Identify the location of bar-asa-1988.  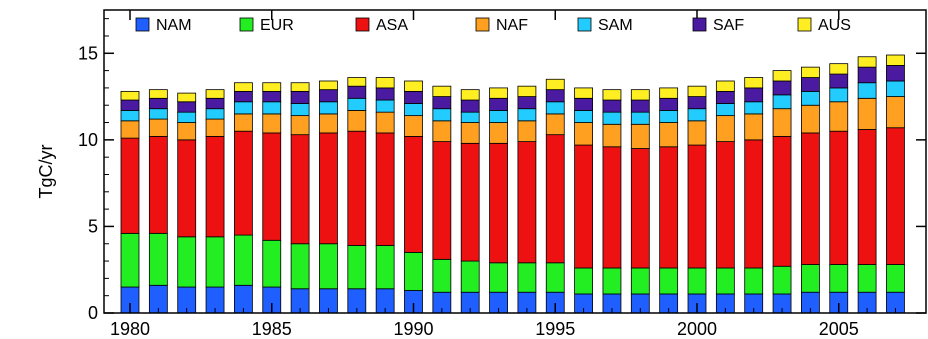
(357, 188).